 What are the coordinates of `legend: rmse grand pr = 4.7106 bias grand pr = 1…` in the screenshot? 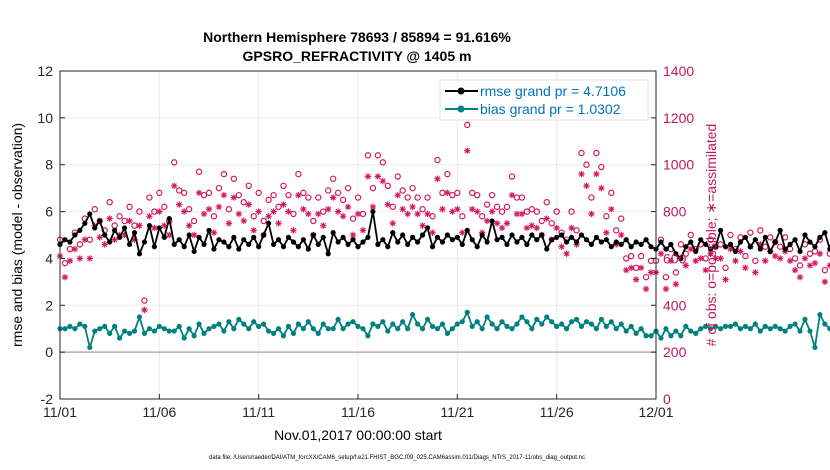 It's located at (544, 100).